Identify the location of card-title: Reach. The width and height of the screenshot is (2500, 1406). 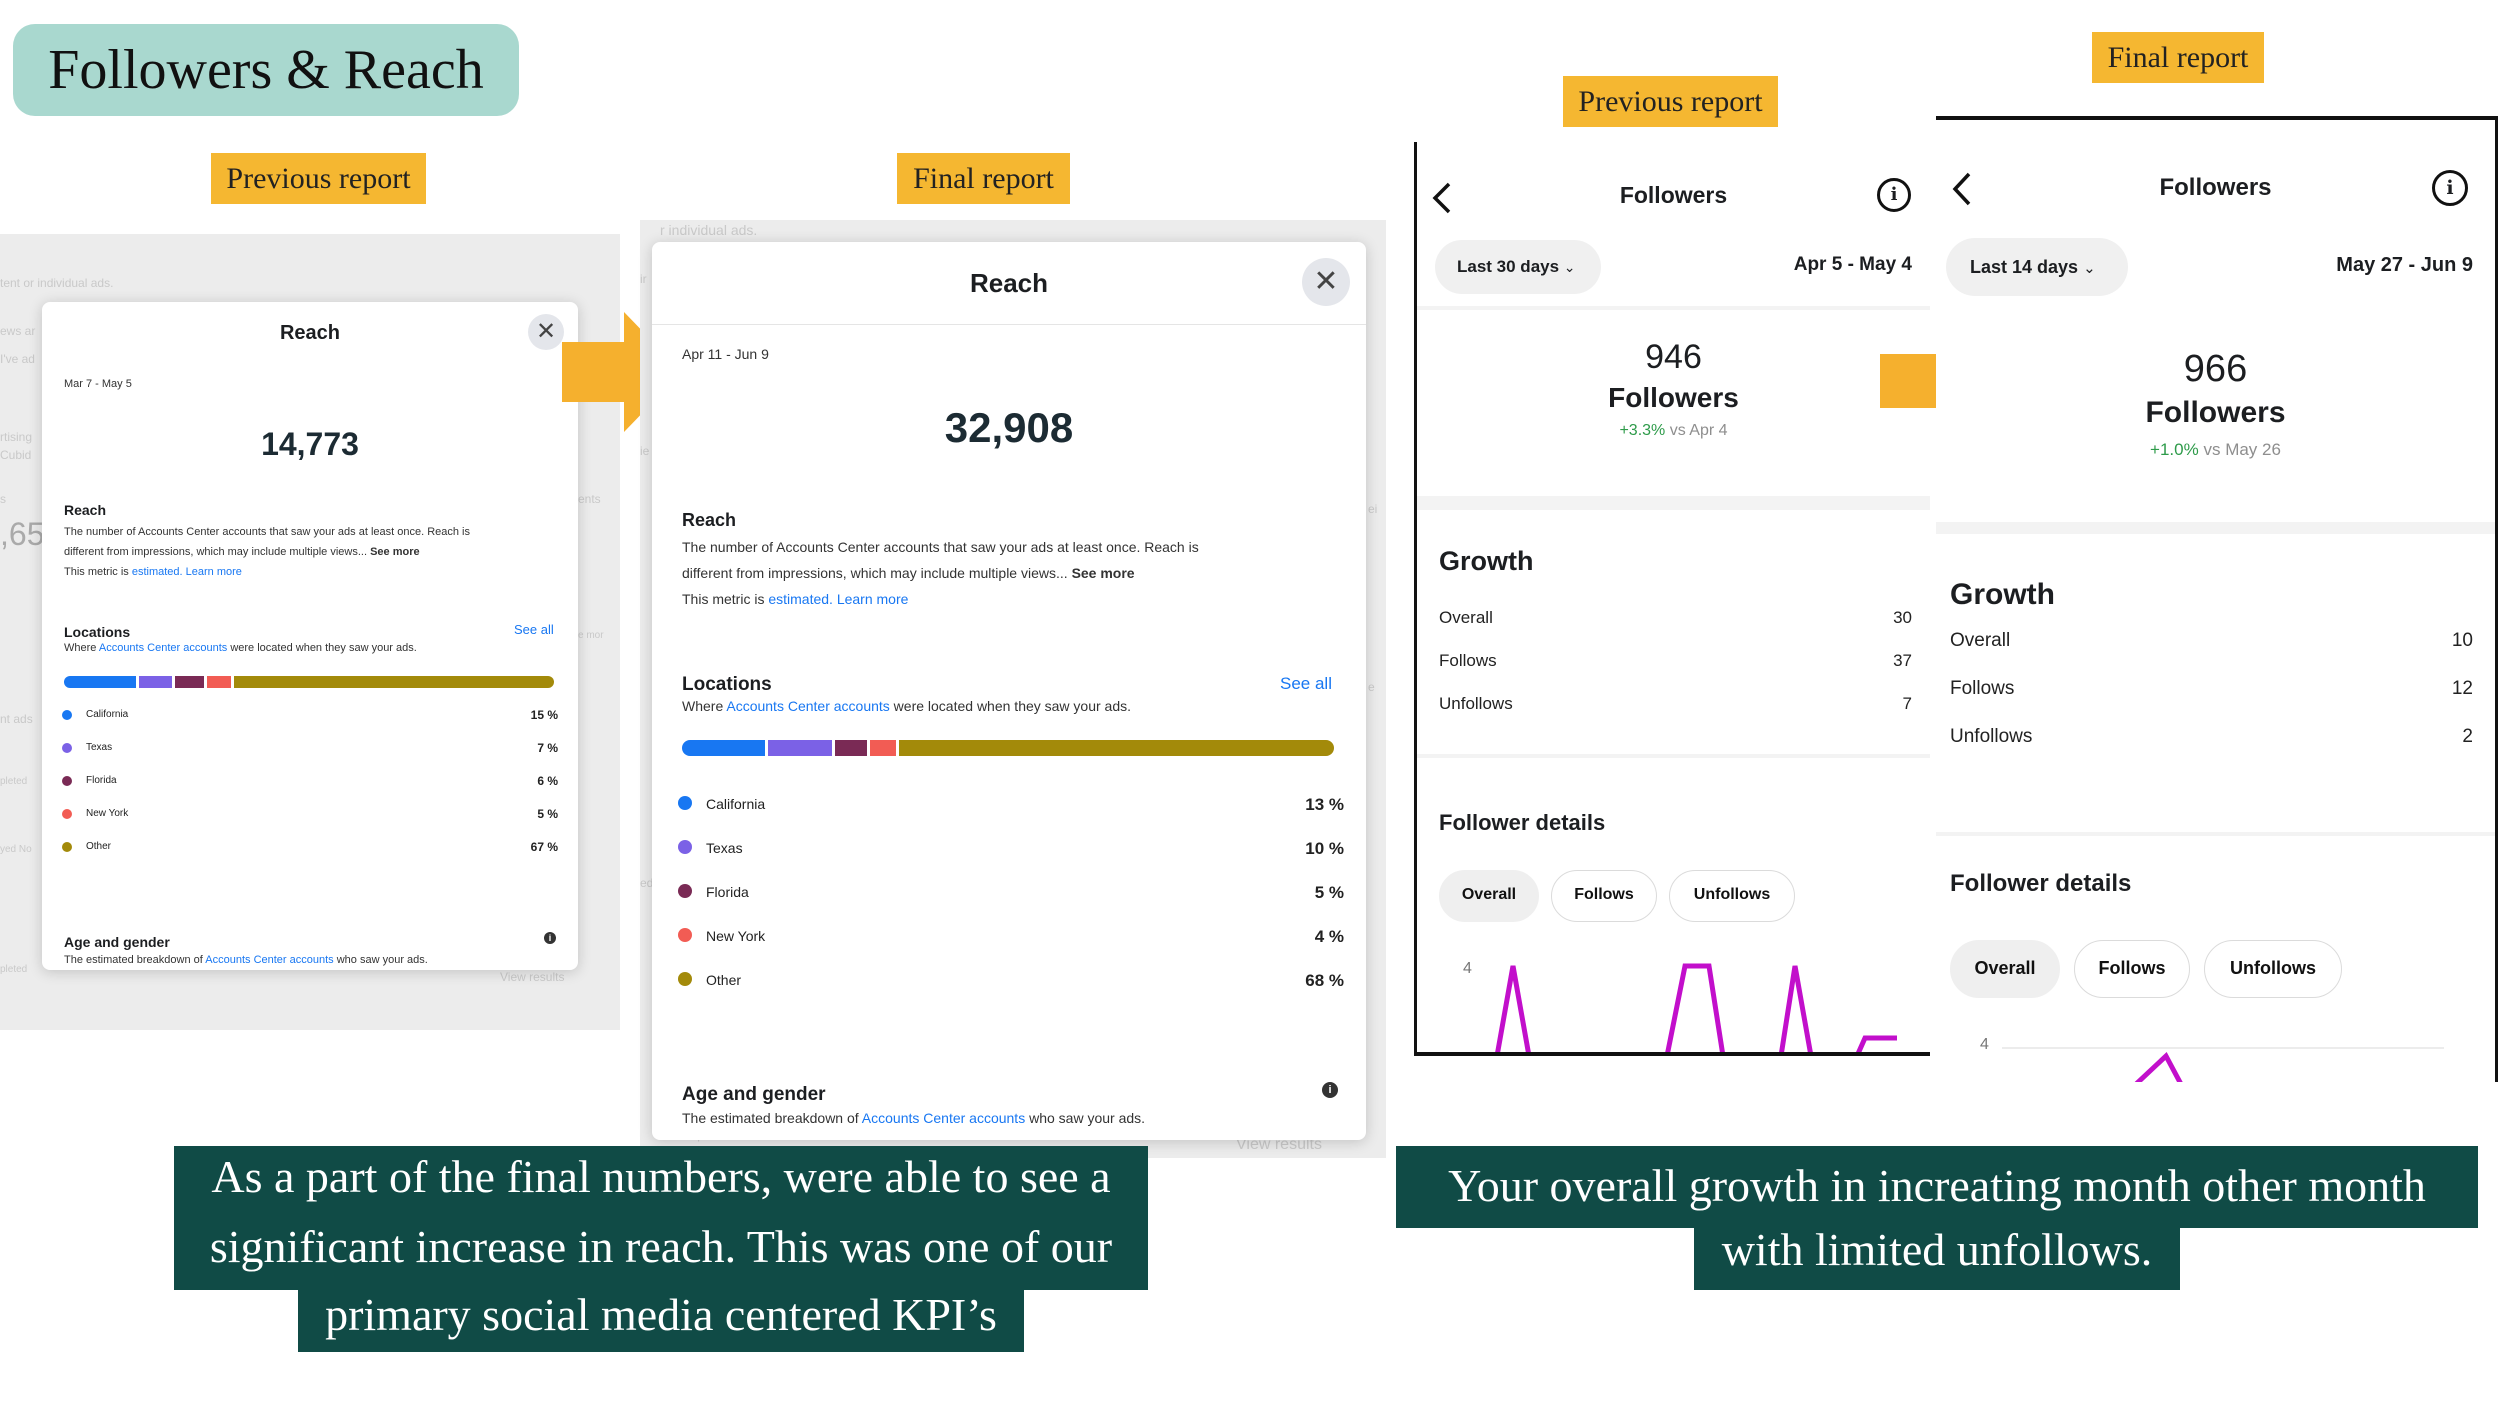
(310, 333).